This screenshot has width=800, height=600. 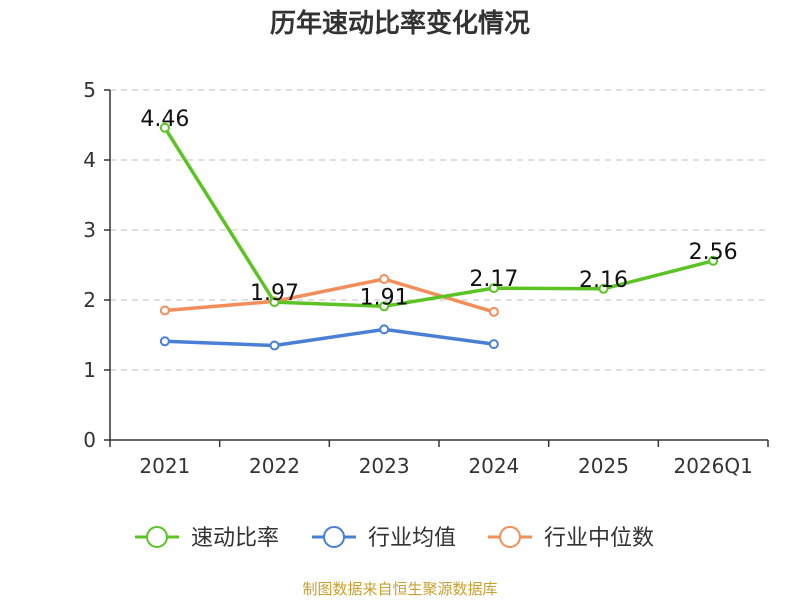 I want to click on data-label: 1.97, so click(x=274, y=293).